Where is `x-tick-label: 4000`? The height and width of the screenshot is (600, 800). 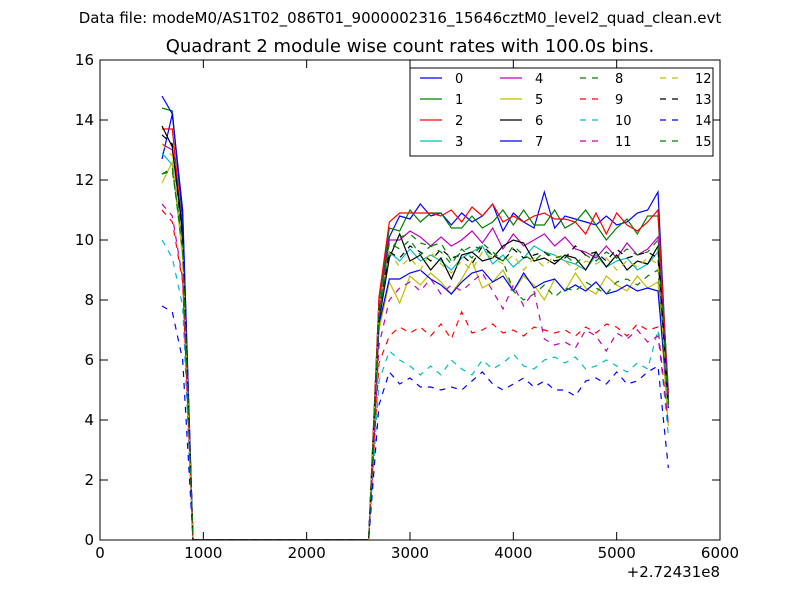
x-tick-label: 4000 is located at coordinates (513, 553).